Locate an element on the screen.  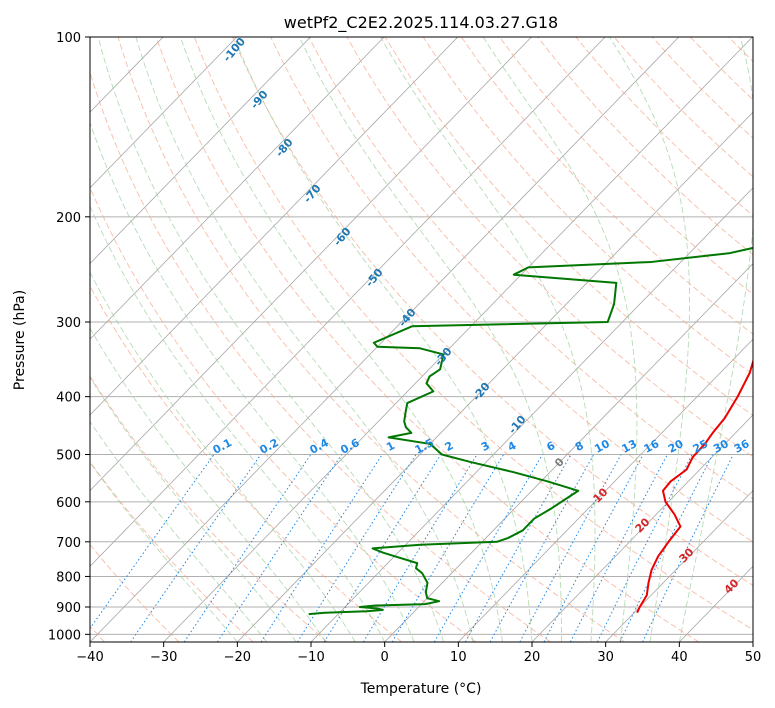
y-tick-label: 100 is located at coordinates (68, 38).